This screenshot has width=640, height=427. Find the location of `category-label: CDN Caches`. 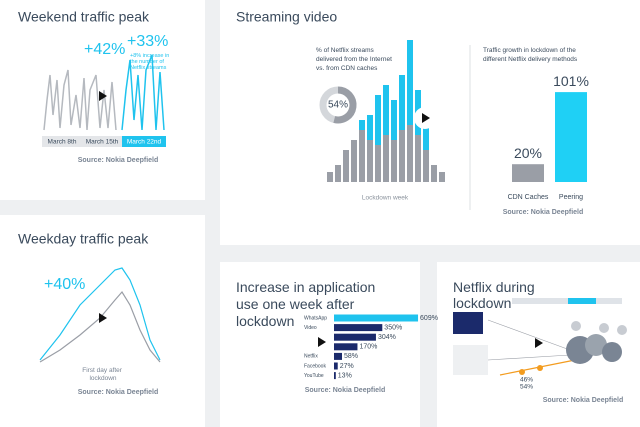

category-label: CDN Caches is located at coordinates (528, 197).